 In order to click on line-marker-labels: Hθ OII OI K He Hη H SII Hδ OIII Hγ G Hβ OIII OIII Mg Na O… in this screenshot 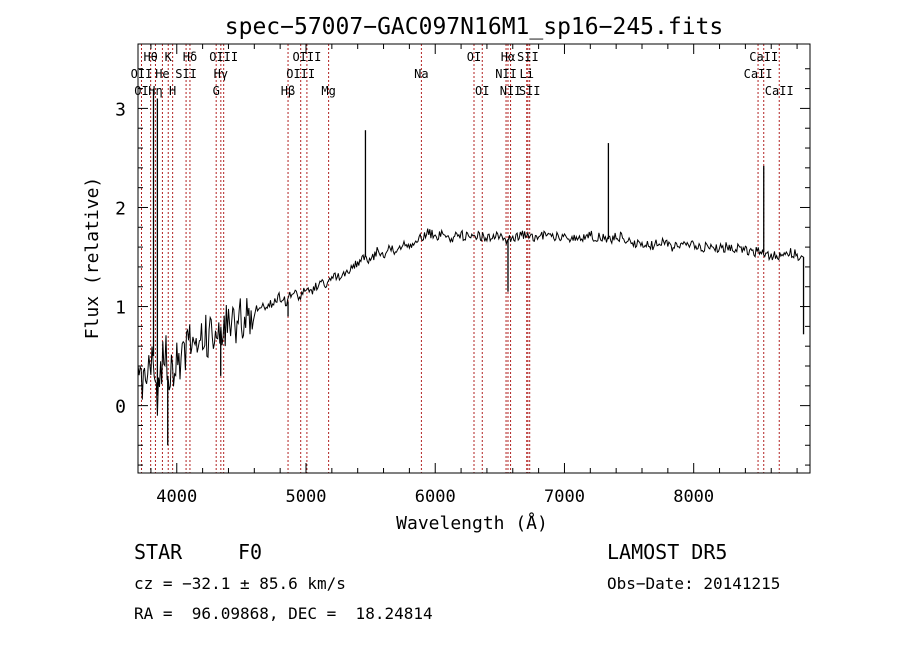, I will do `click(462, 74)`.